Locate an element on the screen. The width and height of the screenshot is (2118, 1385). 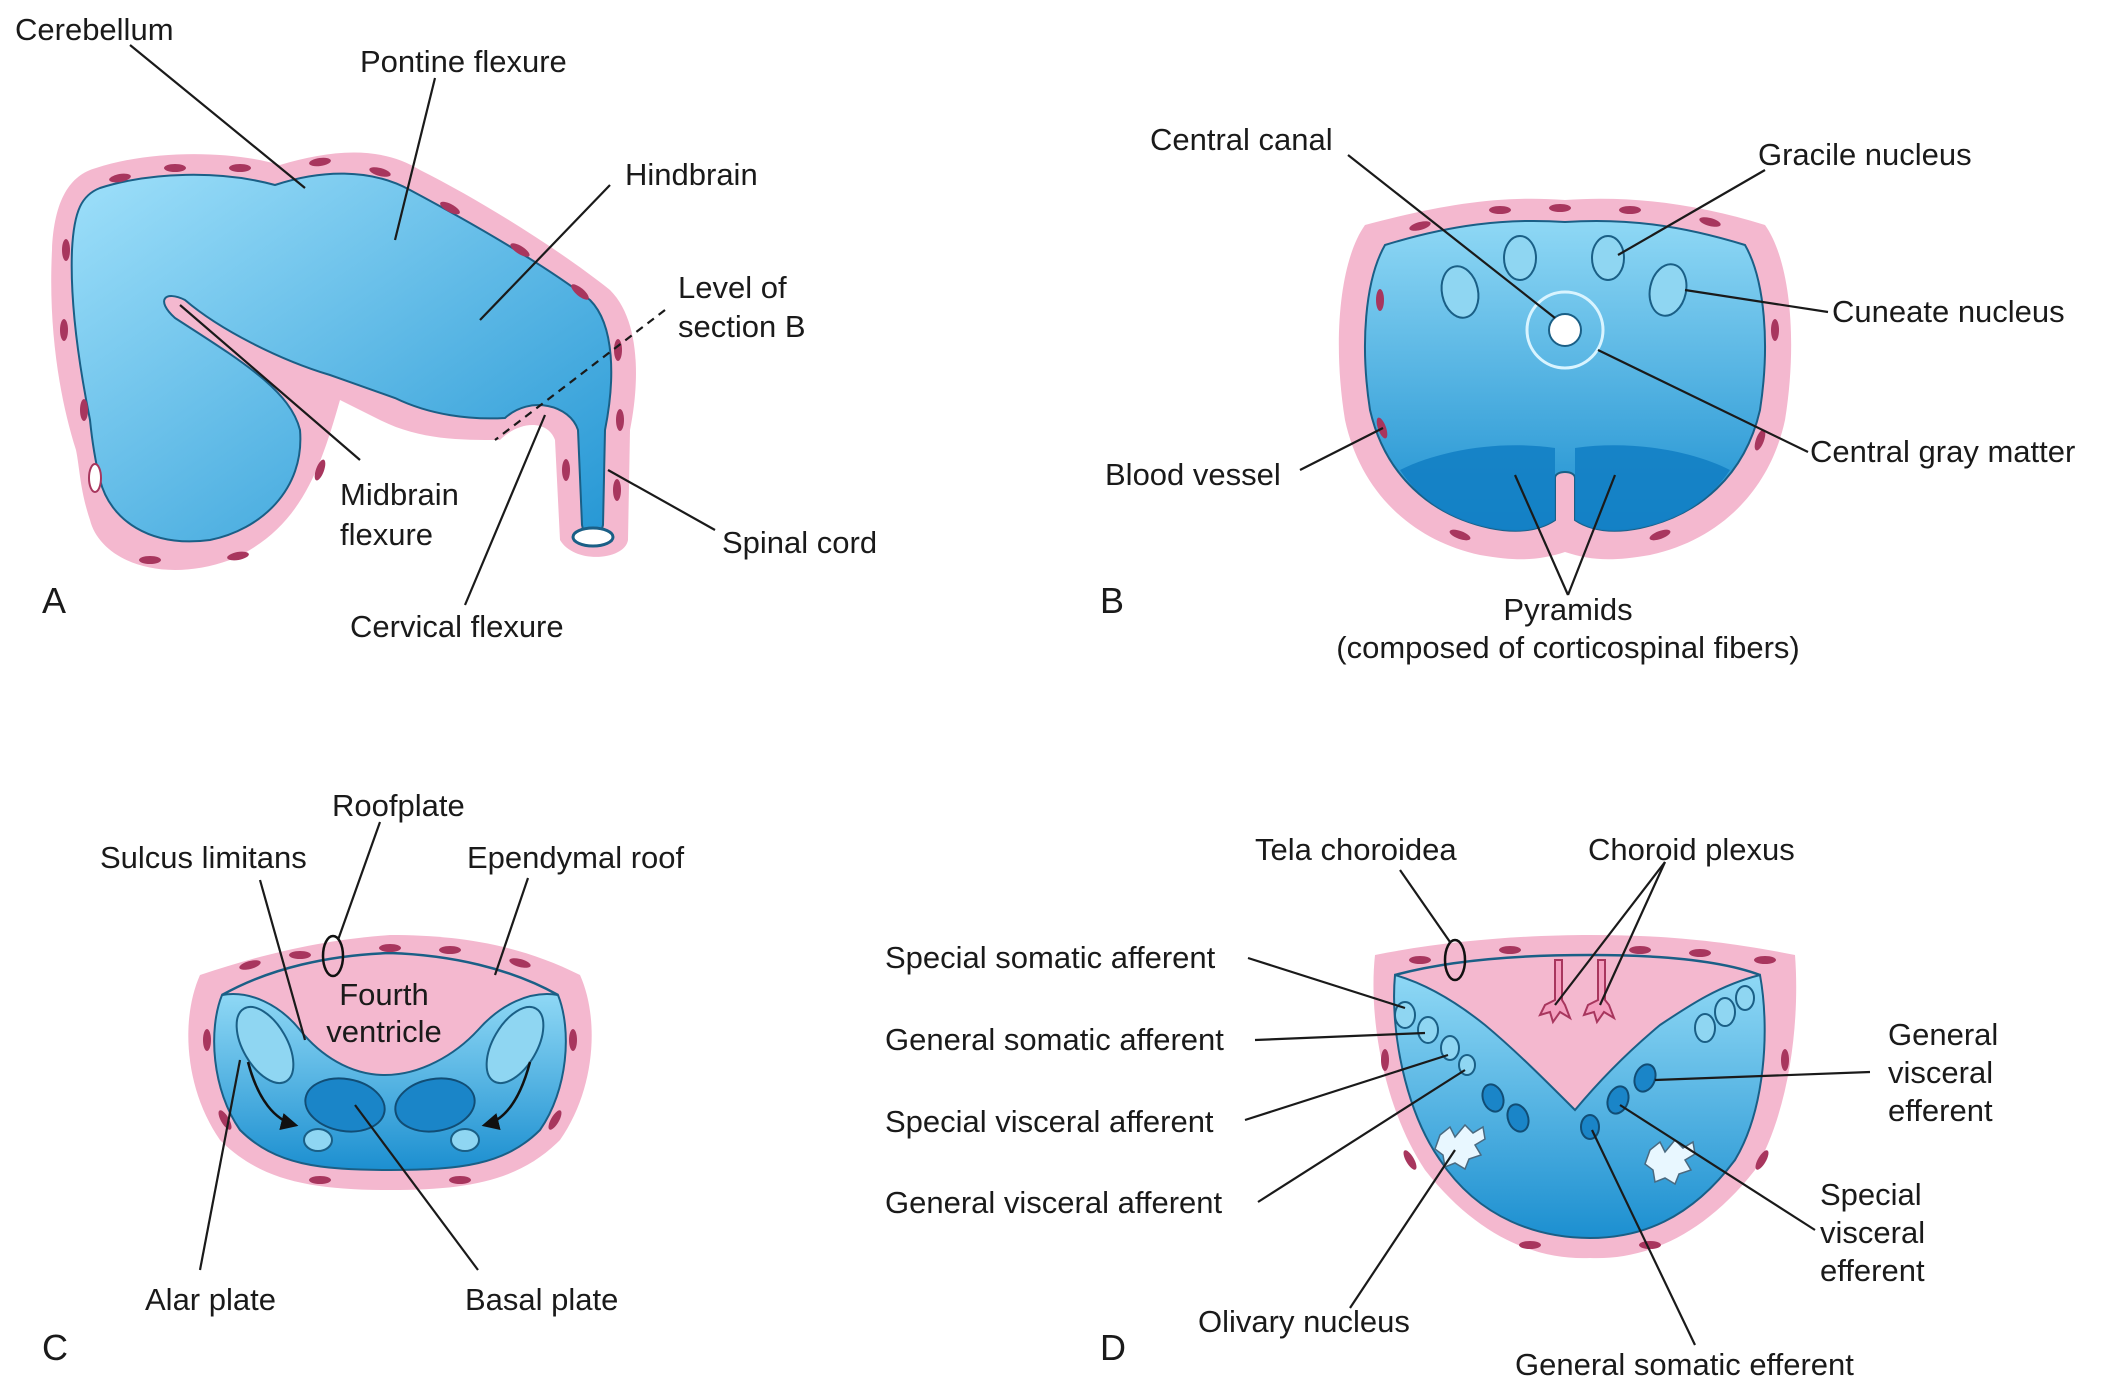
label-gracile-nucleus: Gracile nucleus is located at coordinates (1865, 154).